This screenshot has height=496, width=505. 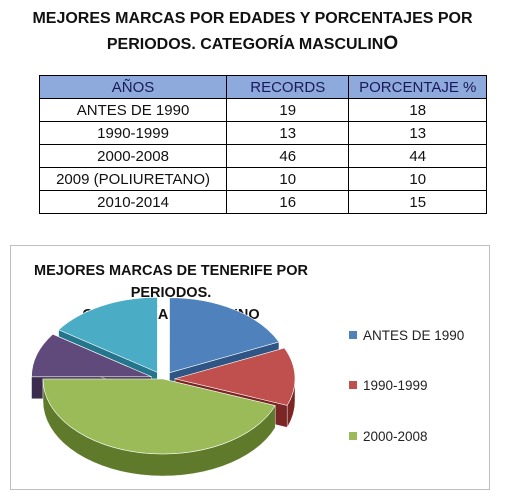 What do you see at coordinates (417, 202) in the screenshot?
I see `cell-percentage: 15` at bounding box center [417, 202].